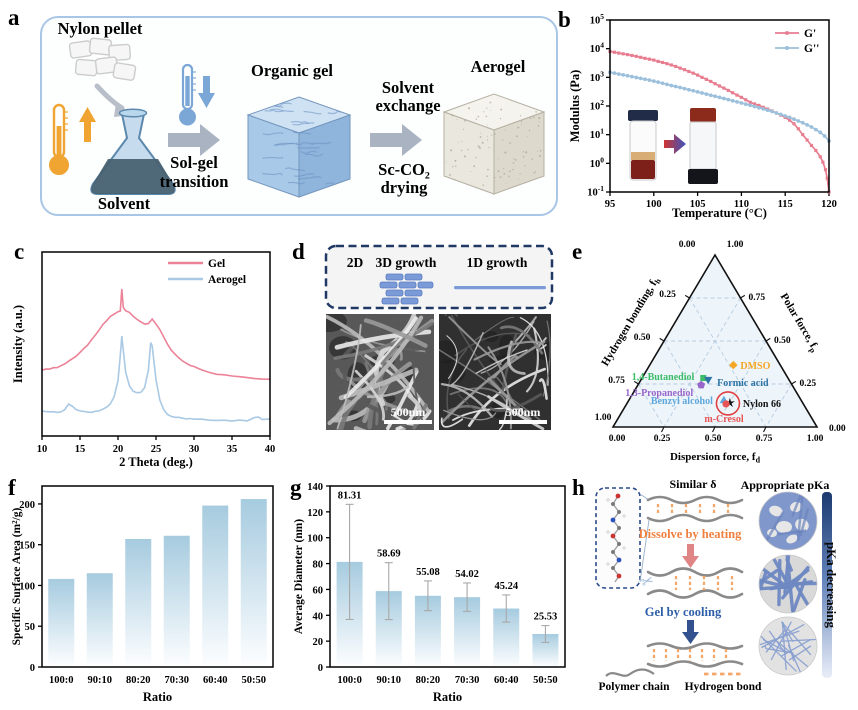 The width and height of the screenshot is (858, 710). Describe the element at coordinates (723, 687) in the screenshot. I see `hydrogen-bond-legend-label: Hydrogen bond` at that location.